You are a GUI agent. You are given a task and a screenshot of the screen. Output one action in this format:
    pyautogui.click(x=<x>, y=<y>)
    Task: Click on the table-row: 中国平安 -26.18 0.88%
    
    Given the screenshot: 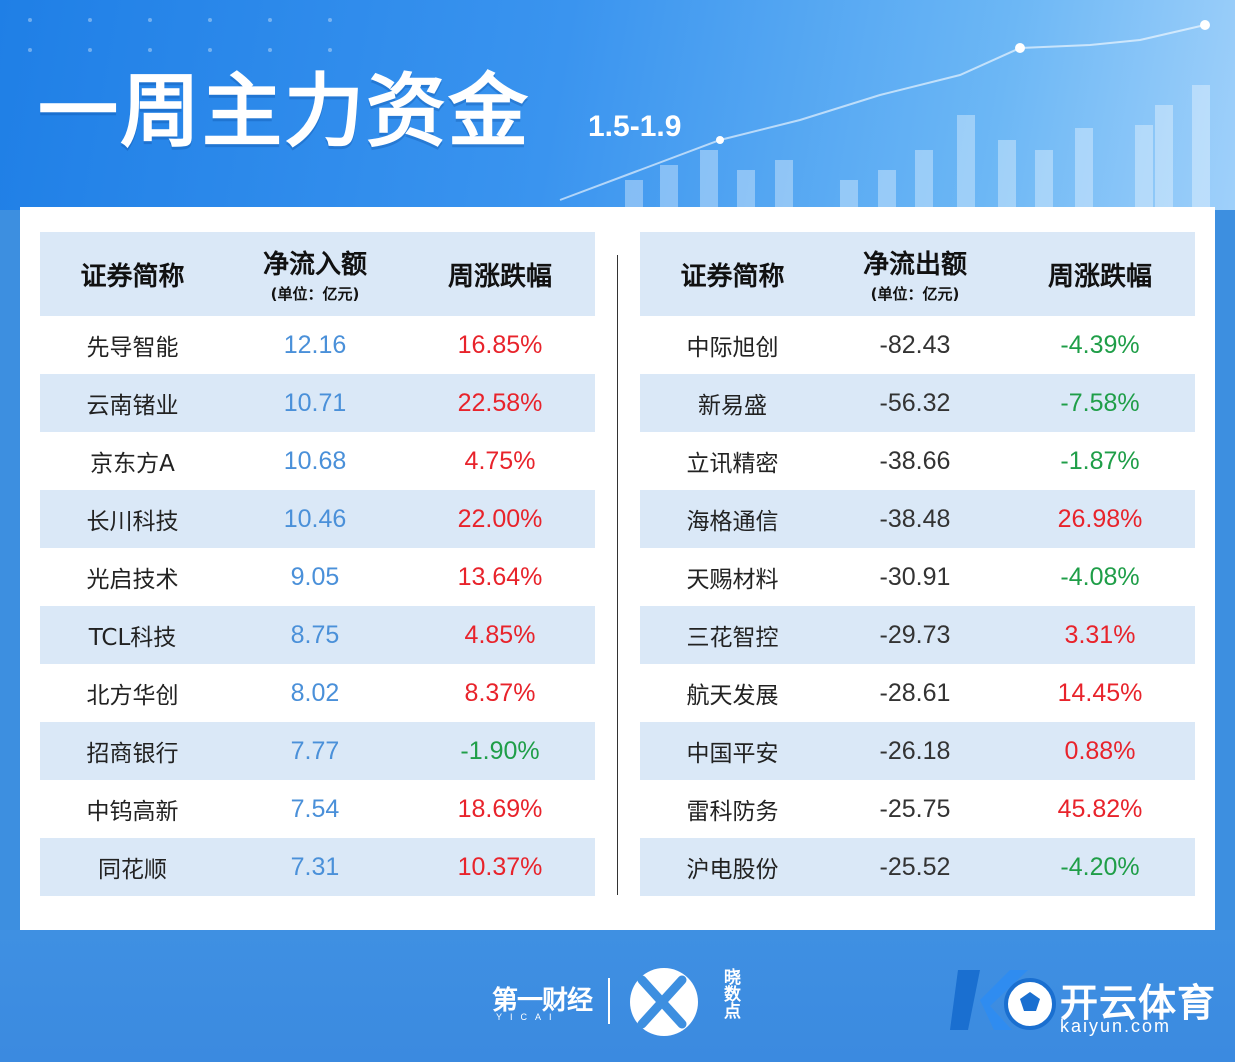 What is the action you would take?
    pyautogui.click(x=917, y=751)
    